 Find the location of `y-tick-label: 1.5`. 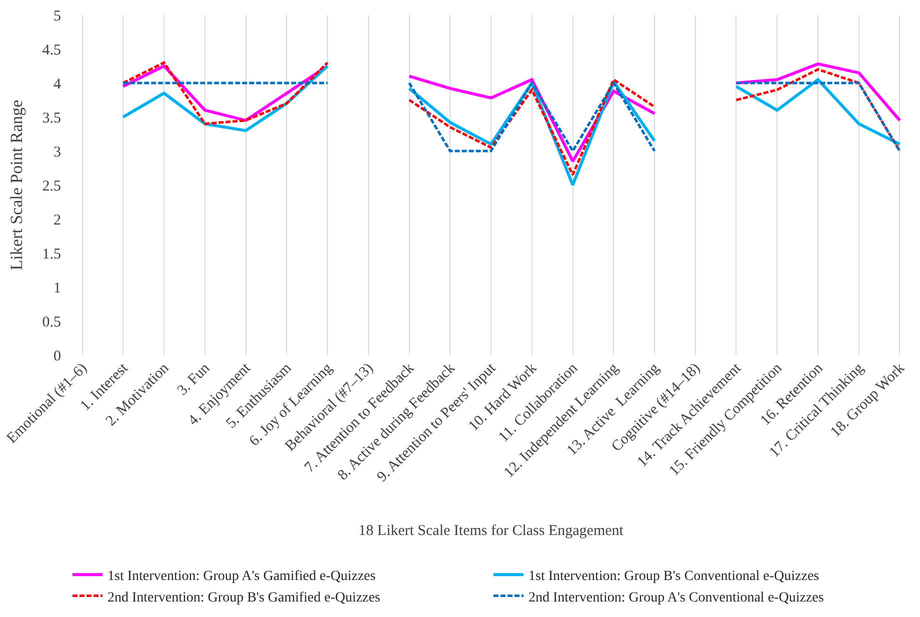

y-tick-label: 1.5 is located at coordinates (51, 254).